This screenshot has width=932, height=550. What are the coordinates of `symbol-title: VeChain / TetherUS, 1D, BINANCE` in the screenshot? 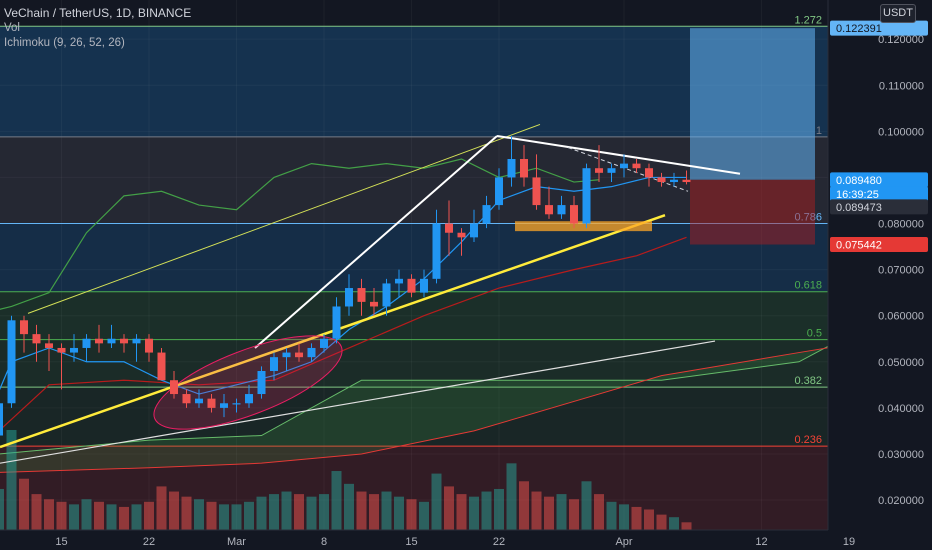 It's located at (98, 13).